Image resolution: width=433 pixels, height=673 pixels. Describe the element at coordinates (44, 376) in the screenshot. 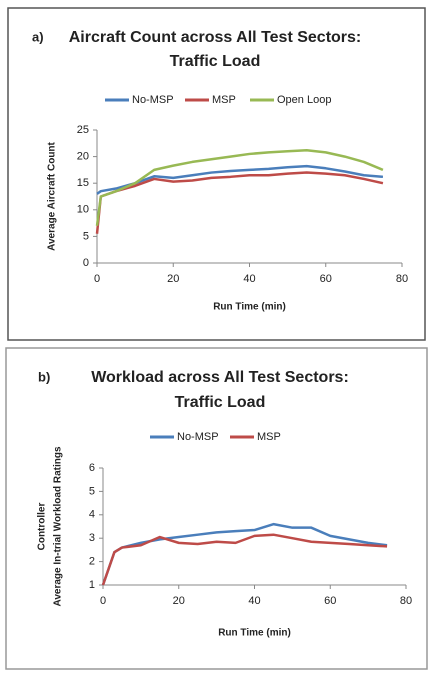

I see `panel-label: b)` at that location.